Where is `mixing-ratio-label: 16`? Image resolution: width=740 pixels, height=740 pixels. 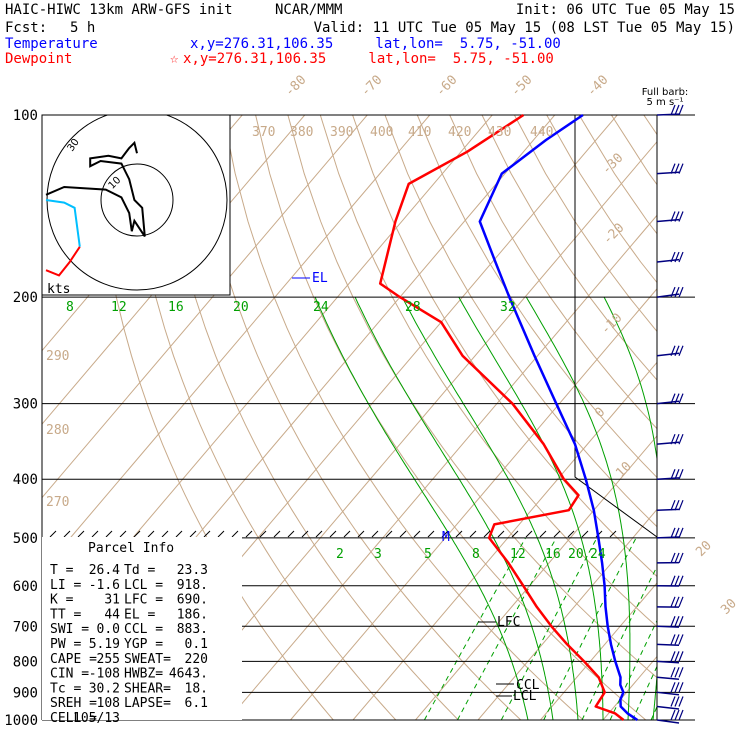 mixing-ratio-label: 16 is located at coordinates (553, 554).